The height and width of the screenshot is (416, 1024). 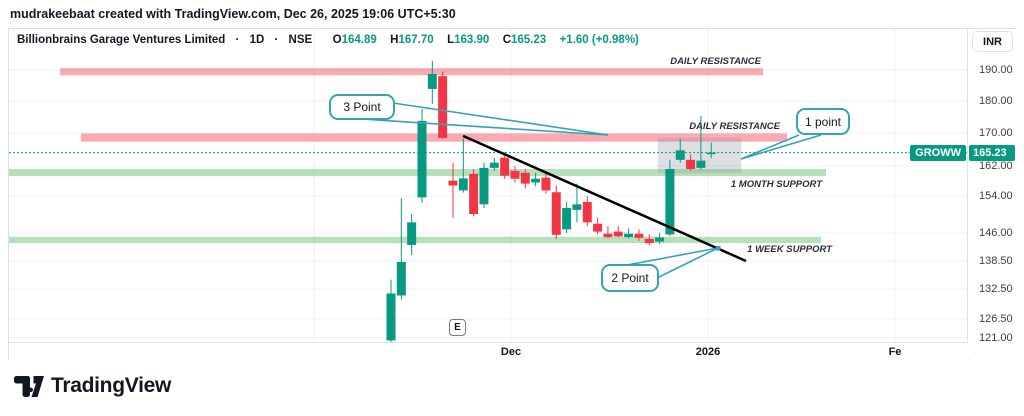 I want to click on price-tick-label: 190.00, so click(x=996, y=70).